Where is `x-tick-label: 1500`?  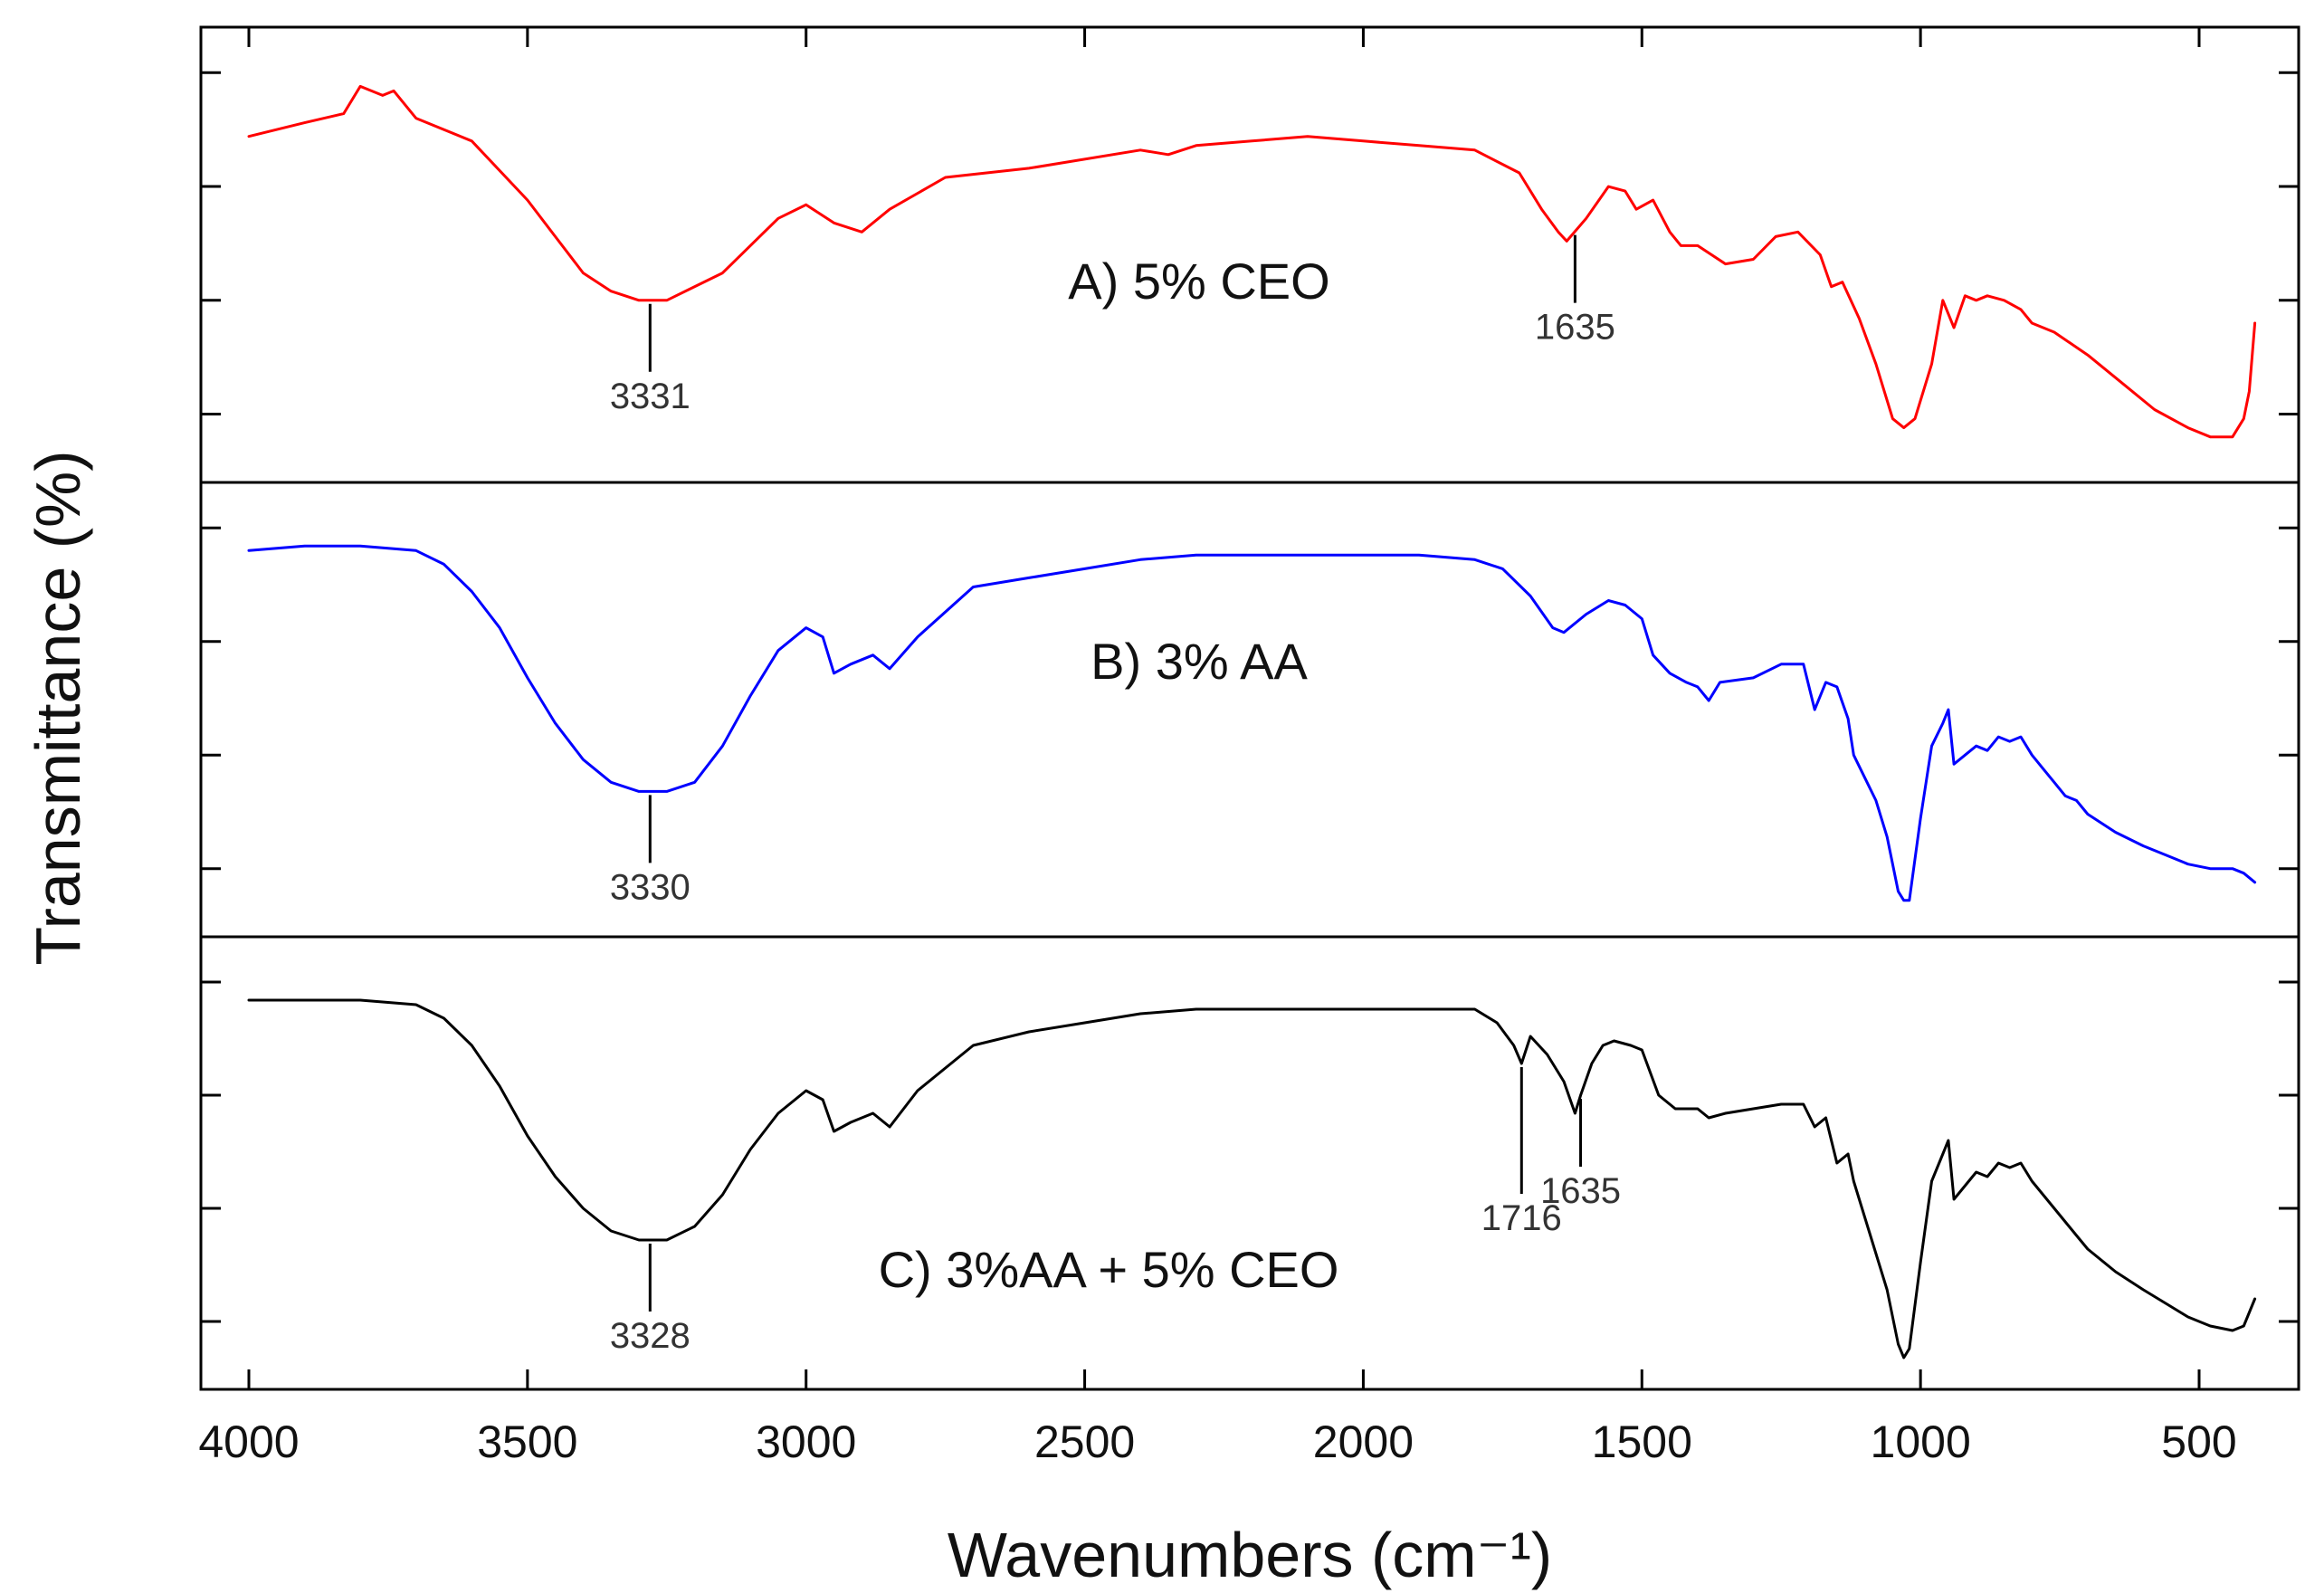
x-tick-label: 1500 is located at coordinates (1642, 1442).